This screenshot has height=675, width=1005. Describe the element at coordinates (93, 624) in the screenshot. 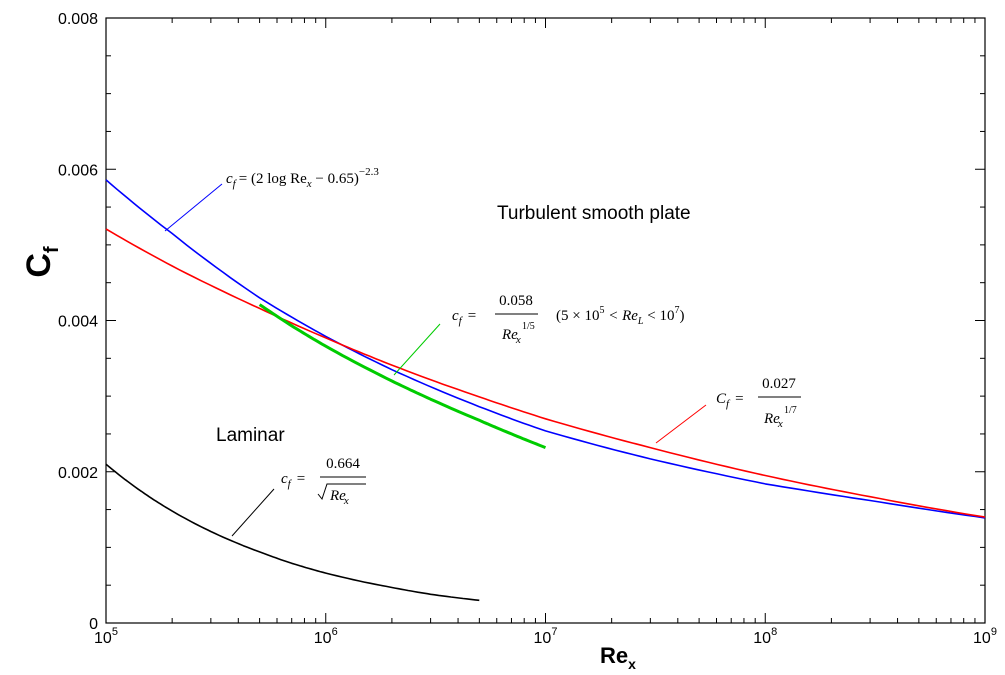

I see `y-tick-label: 0` at that location.